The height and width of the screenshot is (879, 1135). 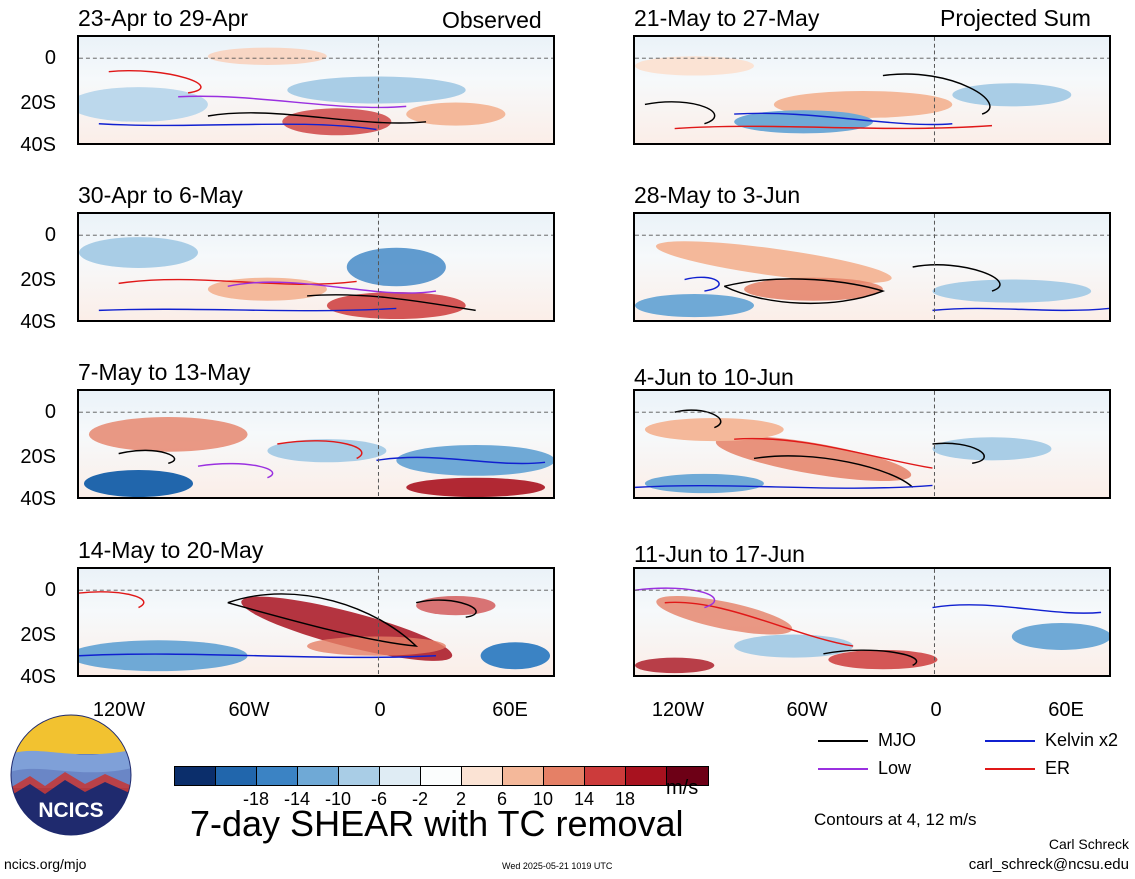 What do you see at coordinates (1015, 18) in the screenshot?
I see `projected-label: Projected Sum` at bounding box center [1015, 18].